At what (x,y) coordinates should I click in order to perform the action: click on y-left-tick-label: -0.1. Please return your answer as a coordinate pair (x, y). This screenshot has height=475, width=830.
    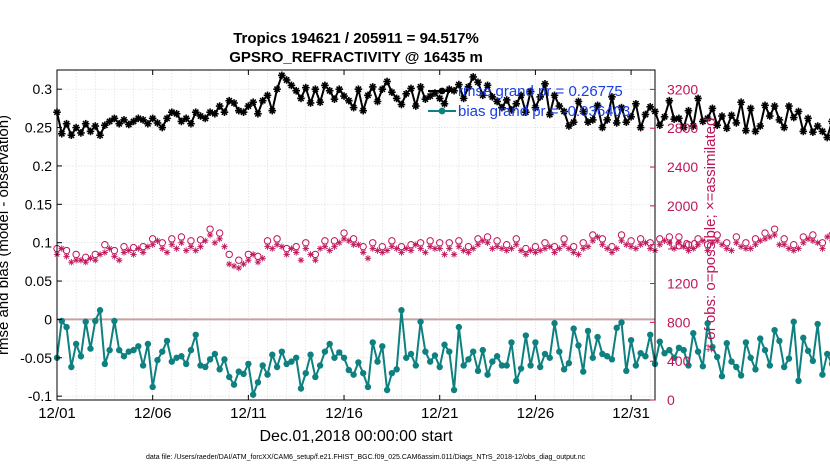
    Looking at the image, I should click on (40, 396).